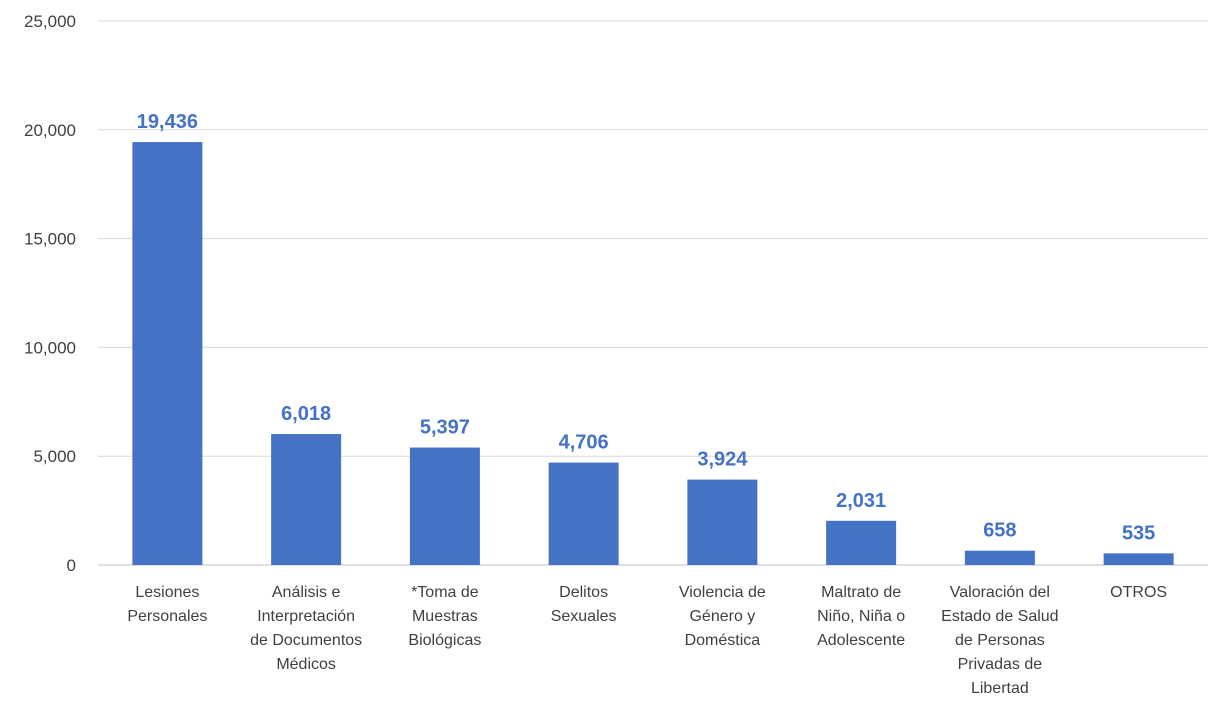 This screenshot has width=1216, height=704. Describe the element at coordinates (584, 604) in the screenshot. I see `category-label: Delitos Sexuales` at that location.